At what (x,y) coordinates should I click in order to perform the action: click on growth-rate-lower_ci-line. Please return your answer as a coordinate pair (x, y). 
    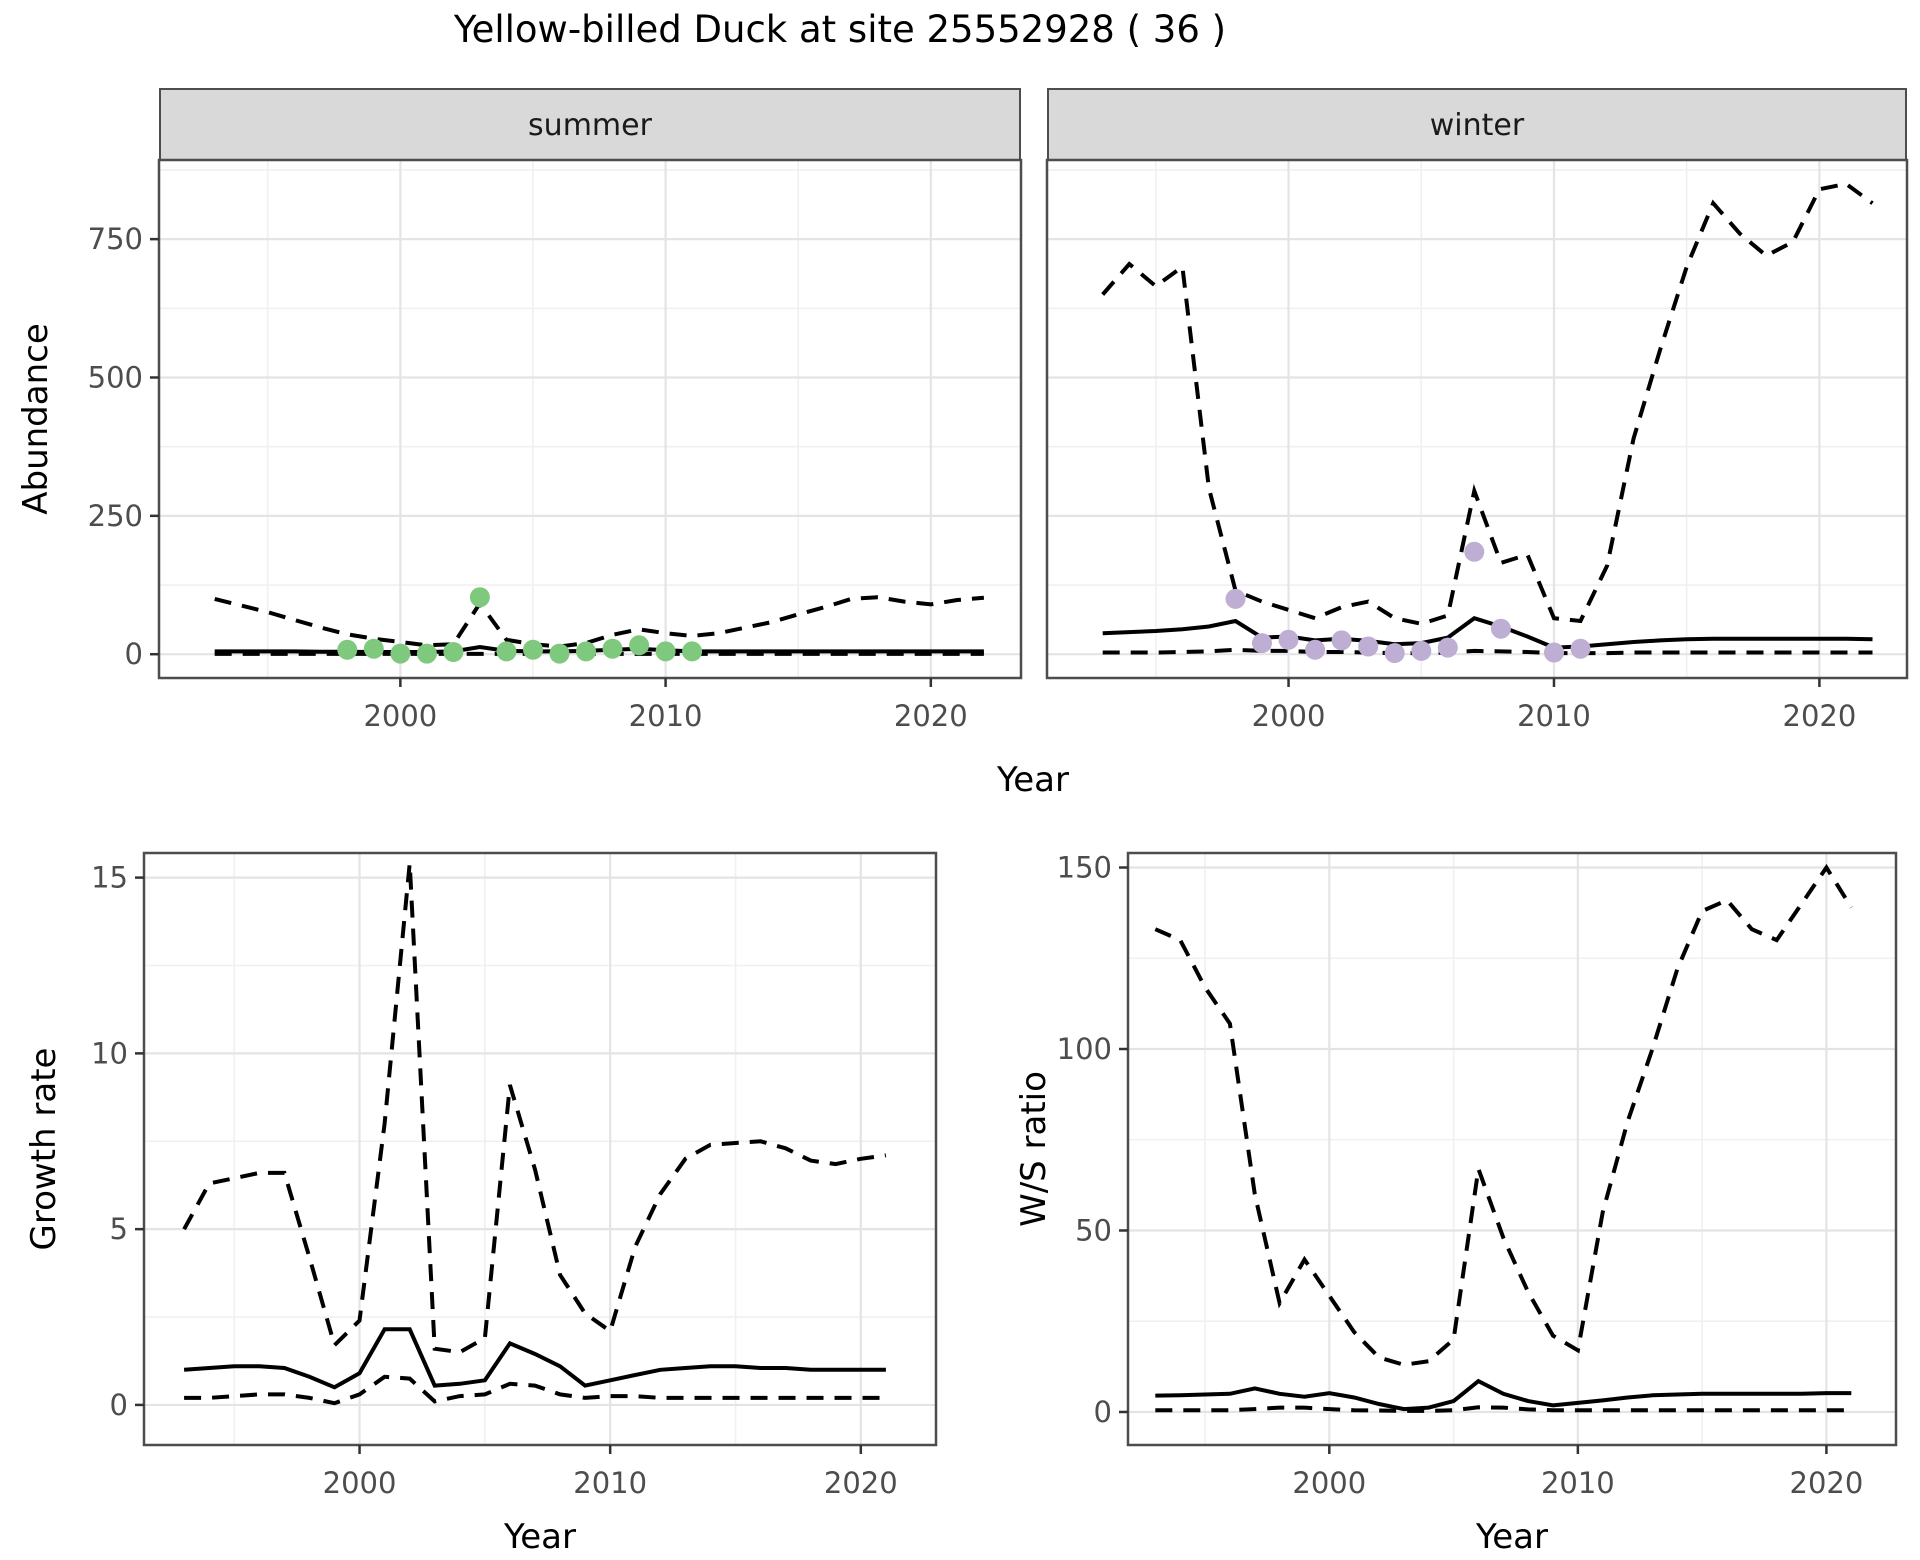
    Looking at the image, I should click on (535, 1390).